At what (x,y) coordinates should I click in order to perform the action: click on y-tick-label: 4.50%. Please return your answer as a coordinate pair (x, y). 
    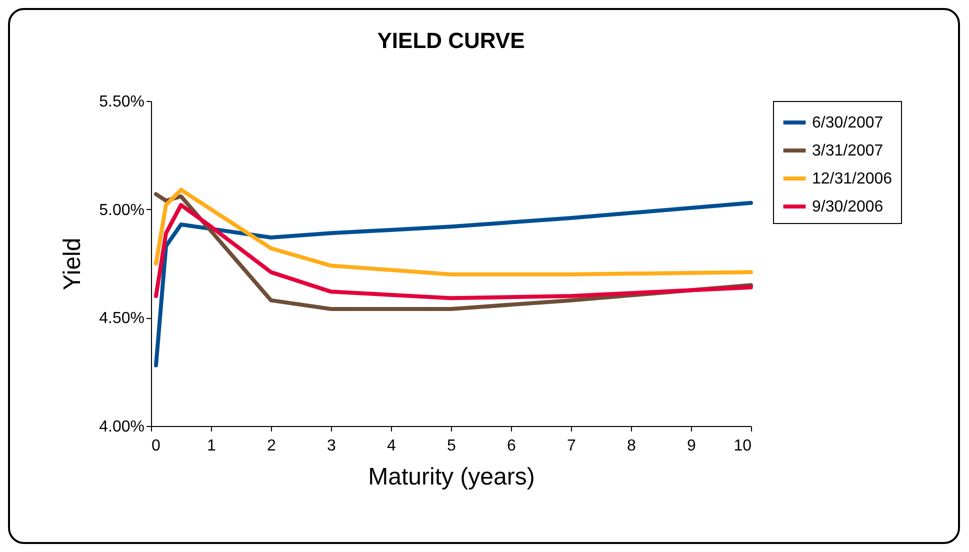
    Looking at the image, I should click on (121, 319).